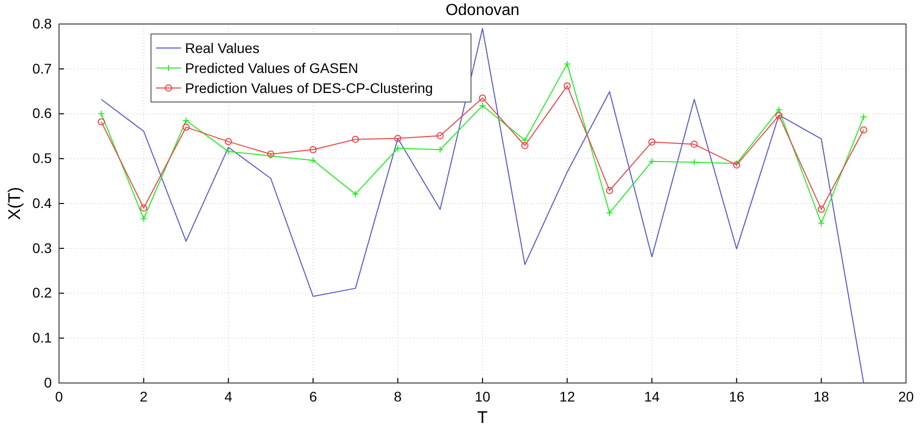 Image resolution: width=921 pixels, height=429 pixels. I want to click on y-tick-label: 0.3, so click(42, 248).